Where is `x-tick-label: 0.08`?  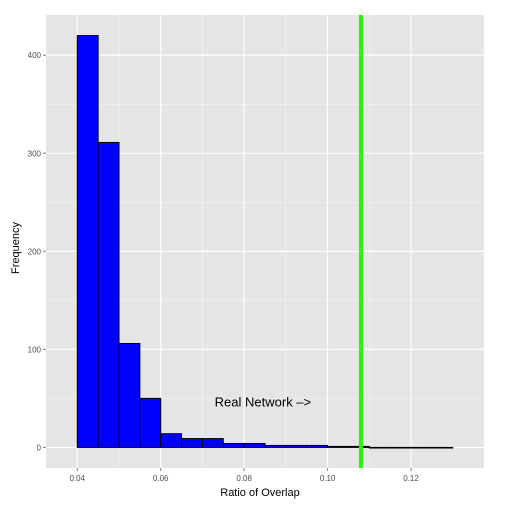 x-tick-label: 0.08 is located at coordinates (244, 478).